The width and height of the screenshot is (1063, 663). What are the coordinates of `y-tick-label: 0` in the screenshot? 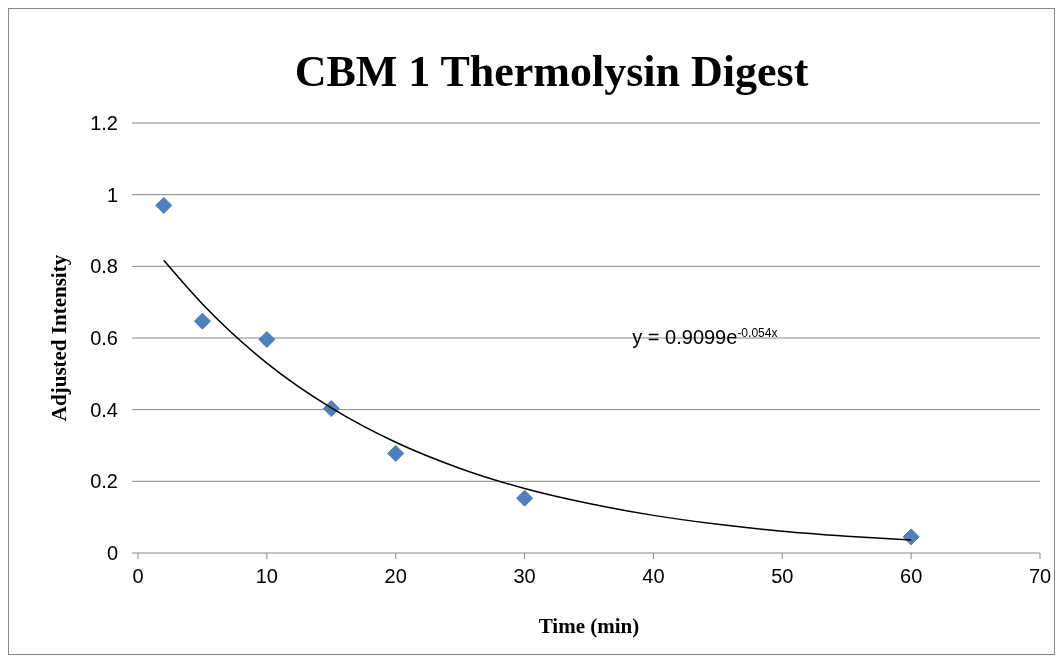 It's located at (112, 553).